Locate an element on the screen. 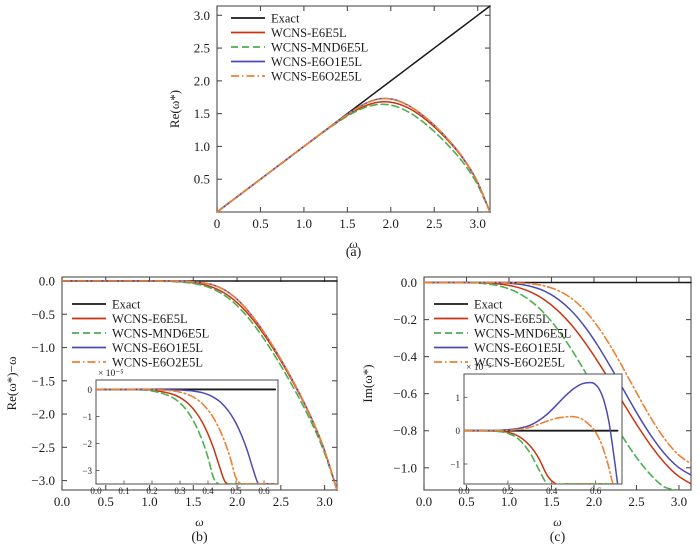 The width and height of the screenshot is (700, 545). x-tick-label: 0 is located at coordinates (217, 223).